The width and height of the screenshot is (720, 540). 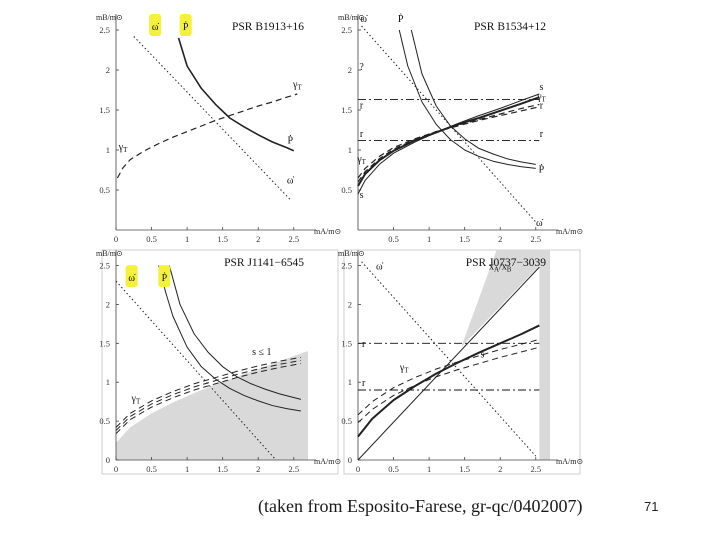 What do you see at coordinates (506, 263) in the screenshot?
I see `chart-title: PSR J0737−3039` at bounding box center [506, 263].